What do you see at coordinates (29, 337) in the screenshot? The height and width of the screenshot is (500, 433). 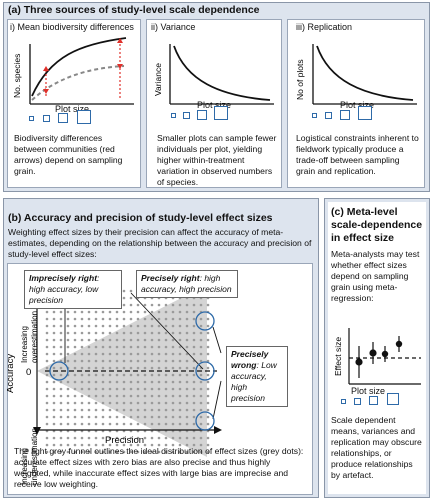 I see `overestimation-label: Increasing overestimation` at bounding box center [29, 337].